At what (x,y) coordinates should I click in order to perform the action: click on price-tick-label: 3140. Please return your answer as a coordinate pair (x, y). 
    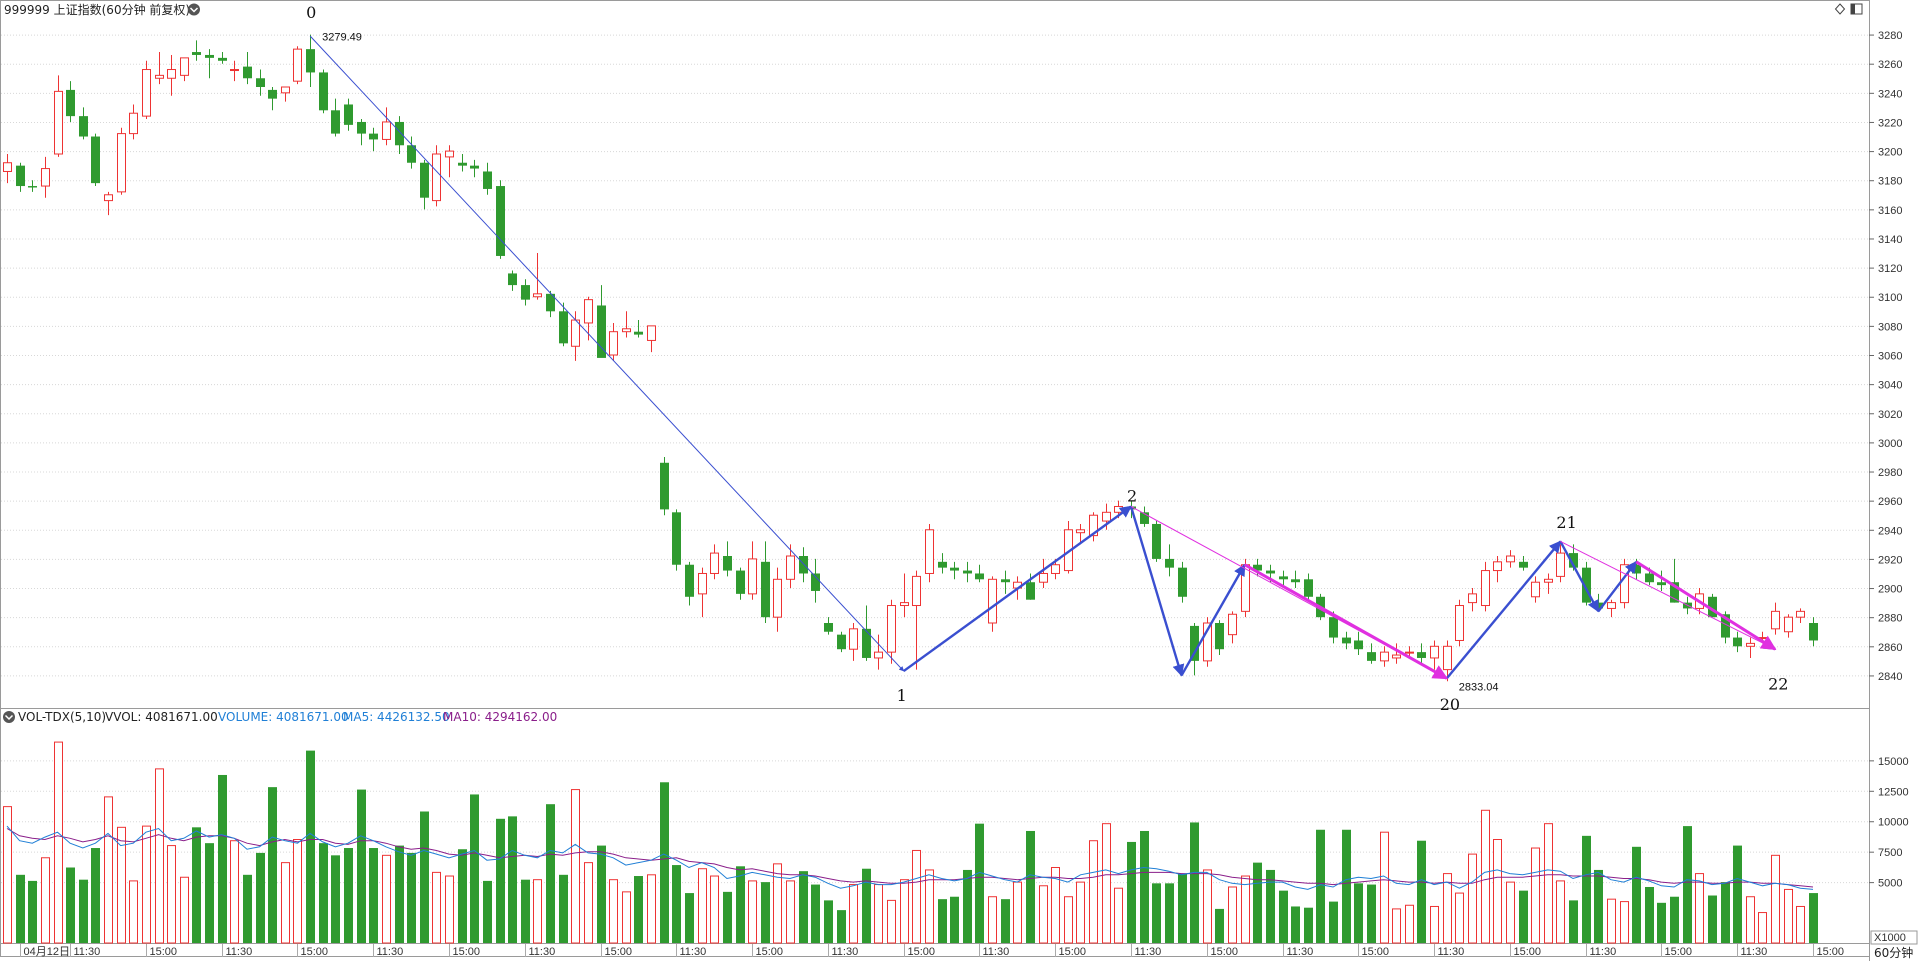
    Looking at the image, I should click on (1890, 240).